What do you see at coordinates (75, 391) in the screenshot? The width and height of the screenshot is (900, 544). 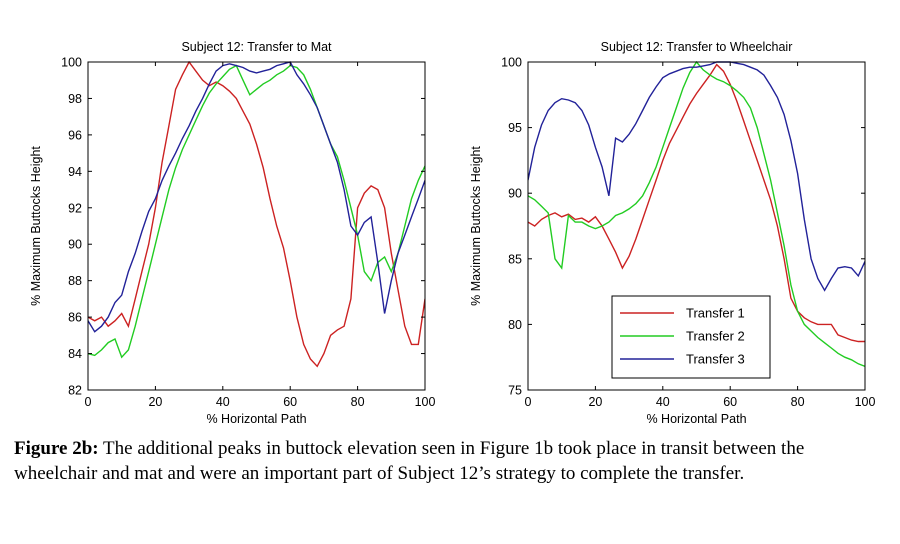 I see `y-tick-label: 82` at bounding box center [75, 391].